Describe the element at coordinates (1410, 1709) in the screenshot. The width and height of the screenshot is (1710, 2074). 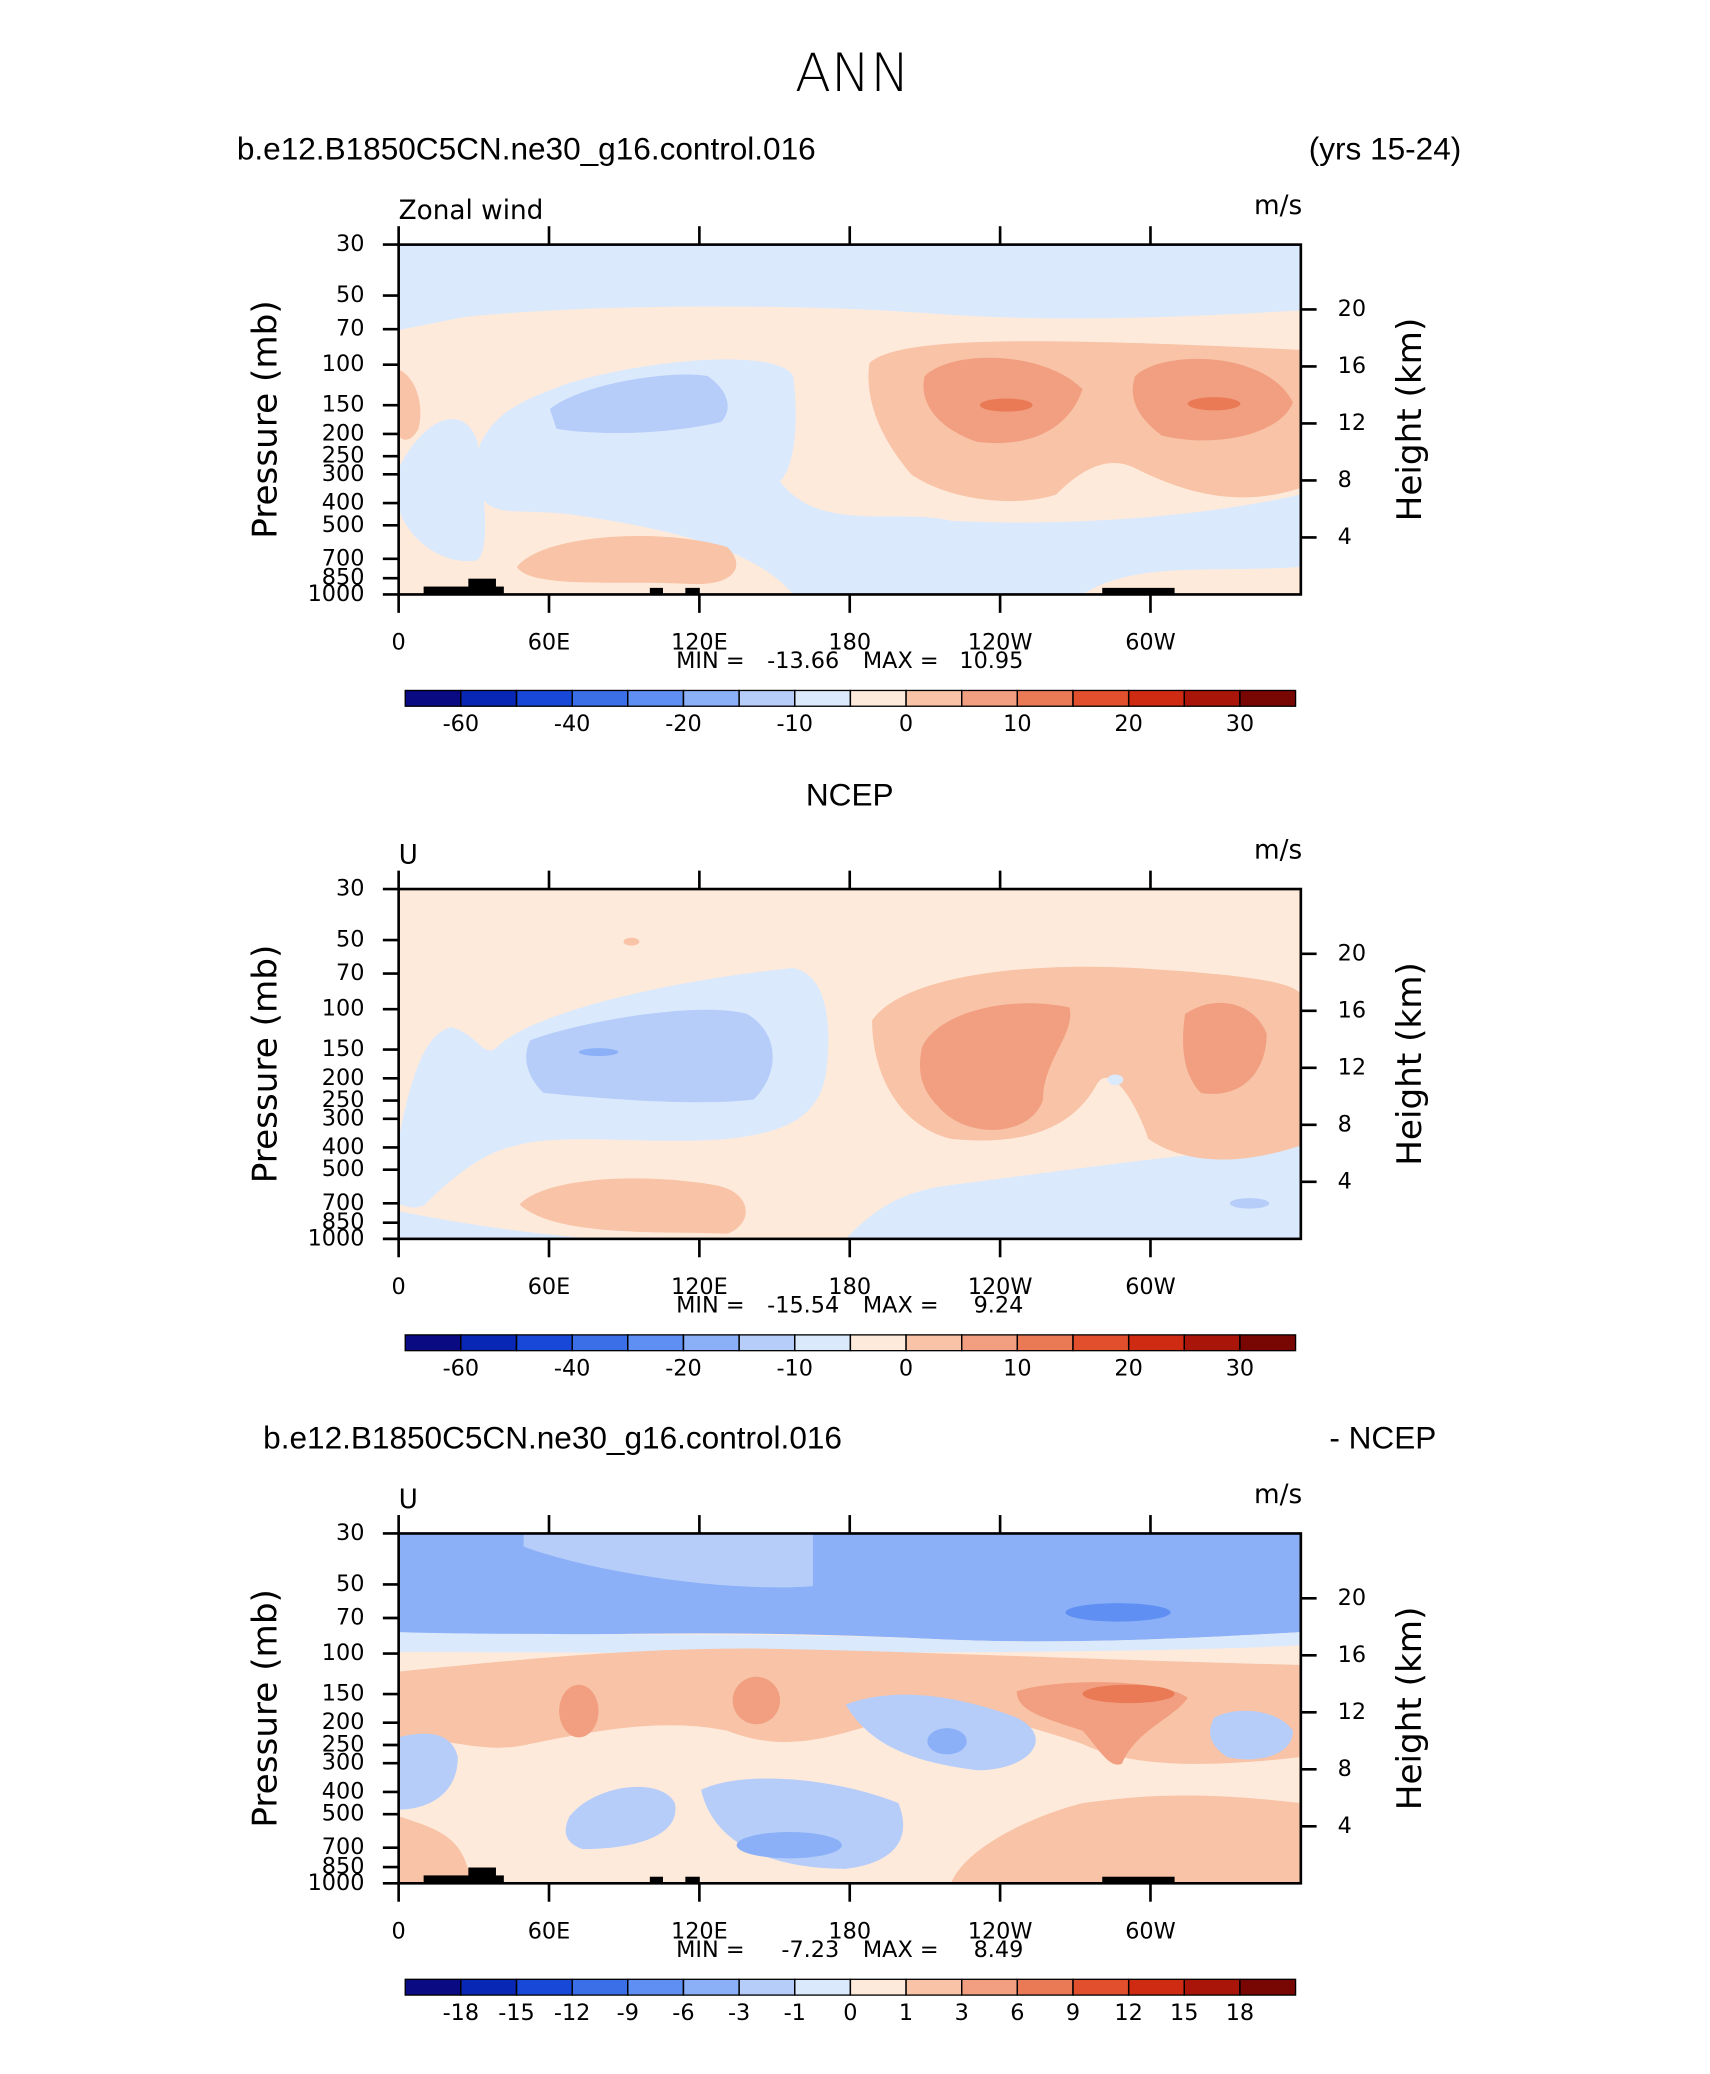
I see `y2-axis-label: Height (km)` at that location.